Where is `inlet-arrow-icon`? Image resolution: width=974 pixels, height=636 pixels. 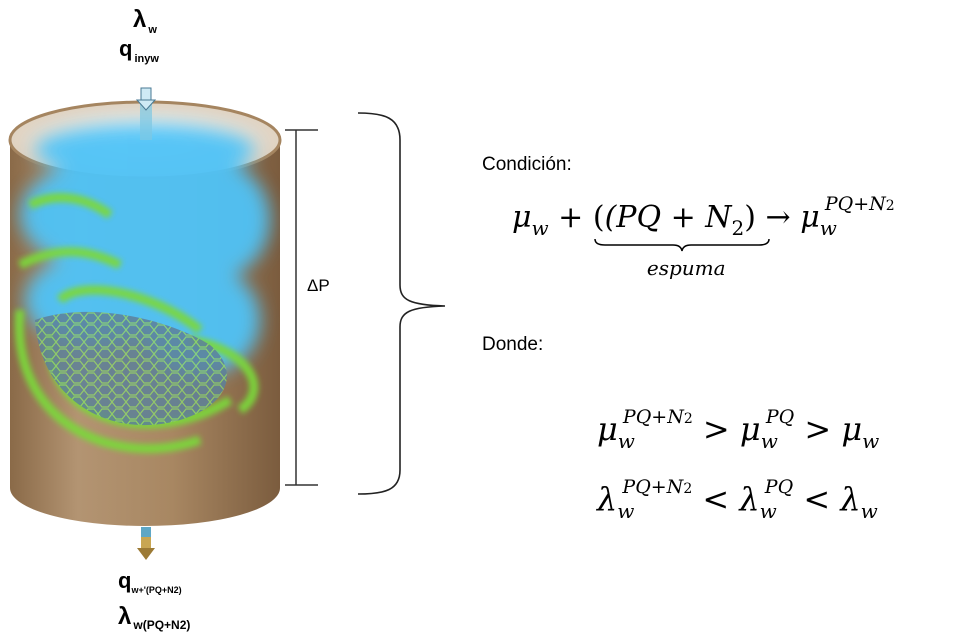 inlet-arrow-icon is located at coordinates (146, 99).